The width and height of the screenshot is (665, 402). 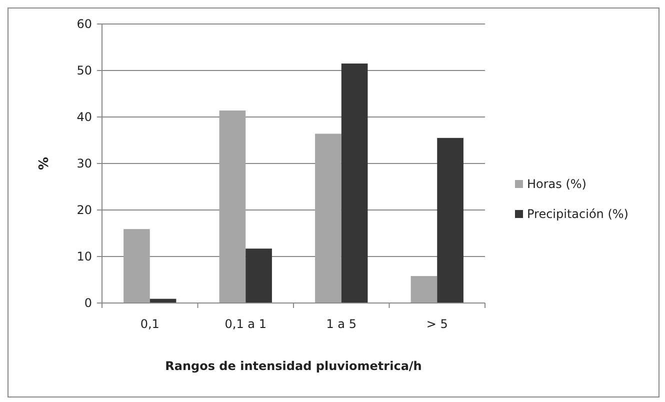 What do you see at coordinates (341, 324) in the screenshot?
I see `x-tick-label: 1 a 5` at bounding box center [341, 324].